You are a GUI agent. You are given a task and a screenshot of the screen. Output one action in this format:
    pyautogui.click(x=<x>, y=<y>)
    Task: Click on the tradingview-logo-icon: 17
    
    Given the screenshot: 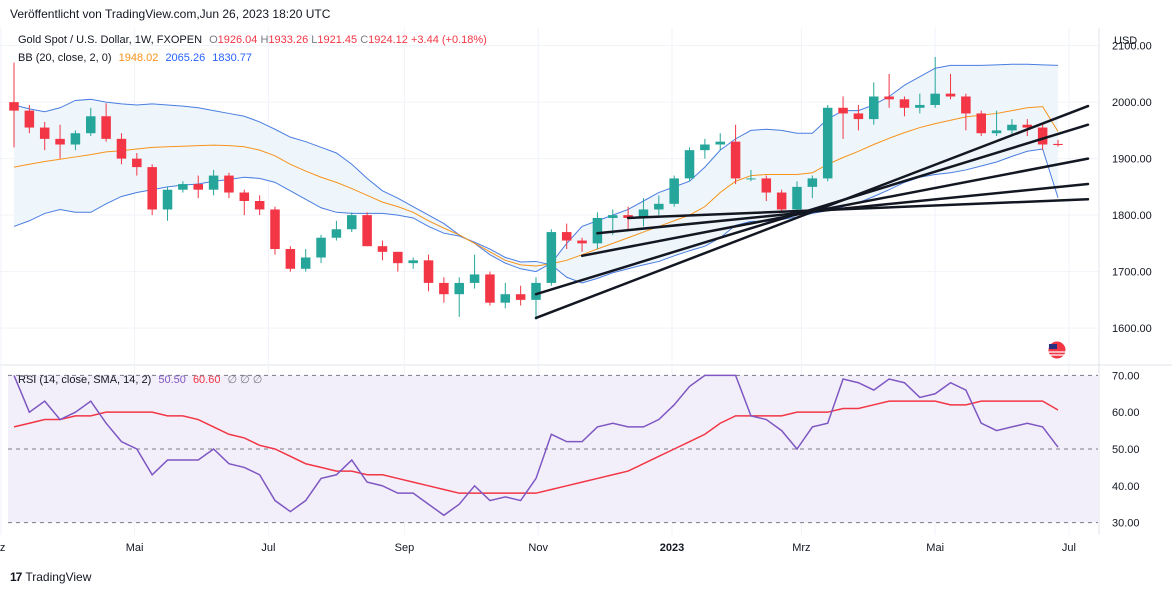 What is the action you would take?
    pyautogui.click(x=16, y=577)
    